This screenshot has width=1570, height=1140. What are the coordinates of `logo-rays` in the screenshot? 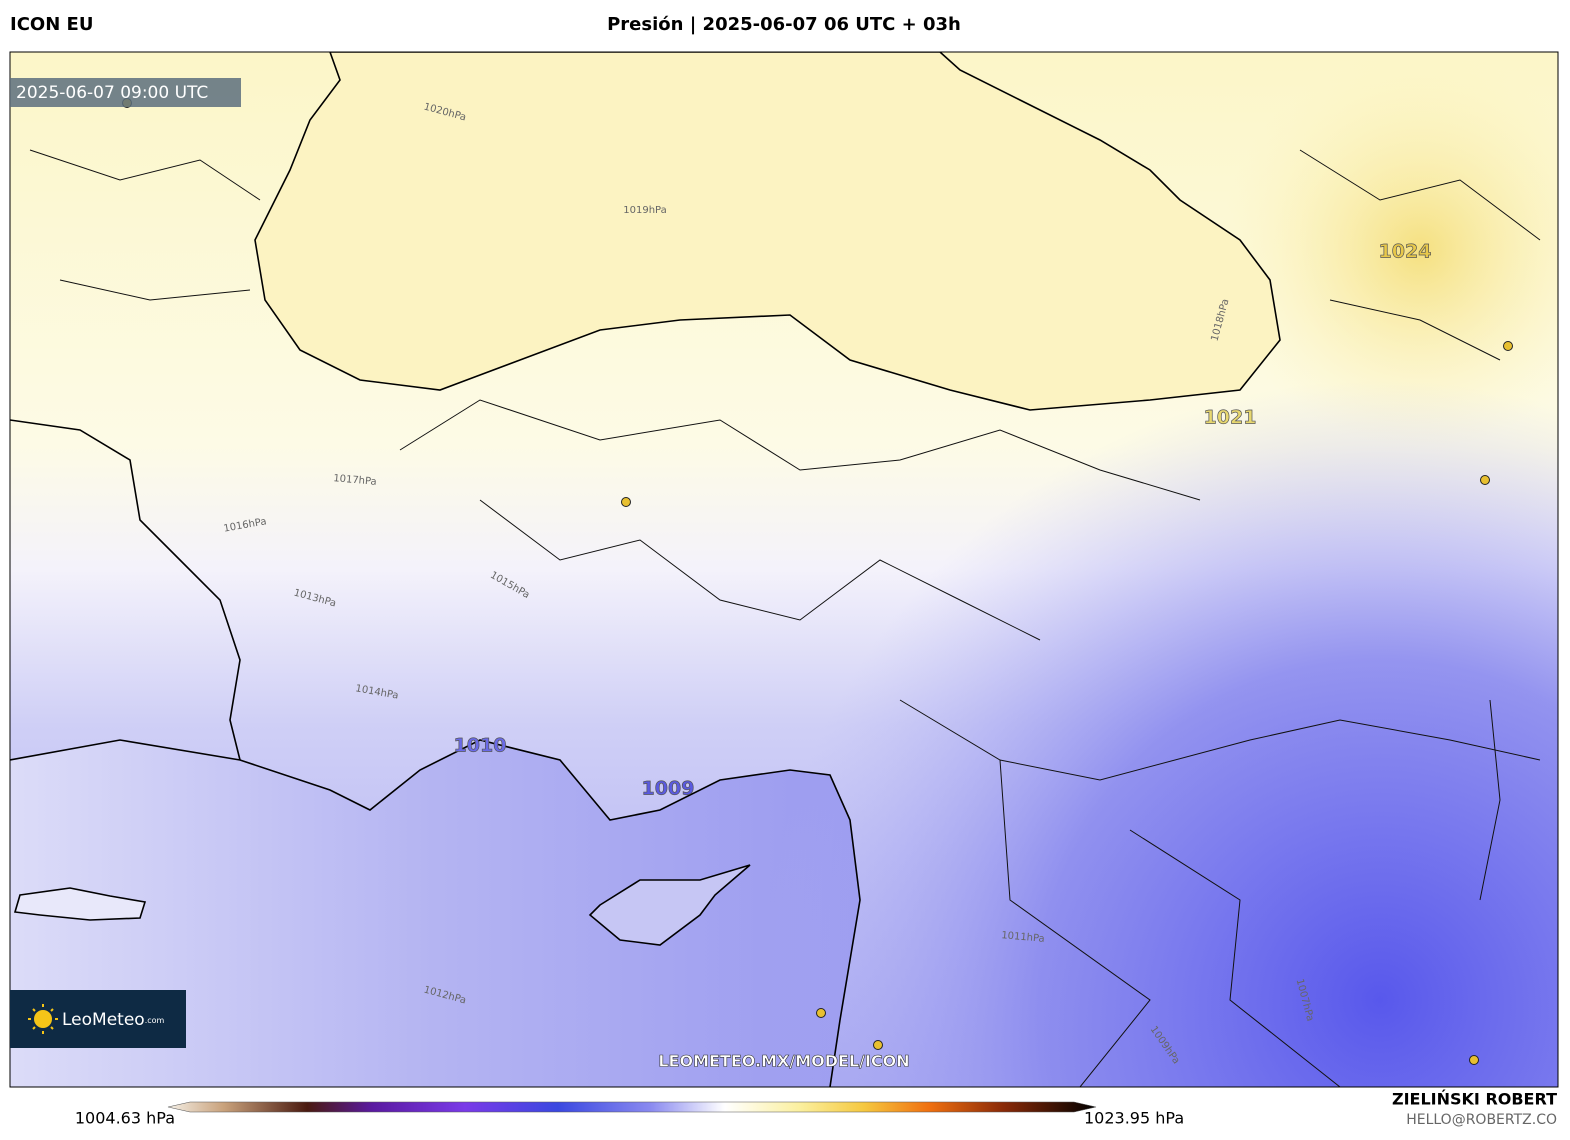 It's located at (43, 1019).